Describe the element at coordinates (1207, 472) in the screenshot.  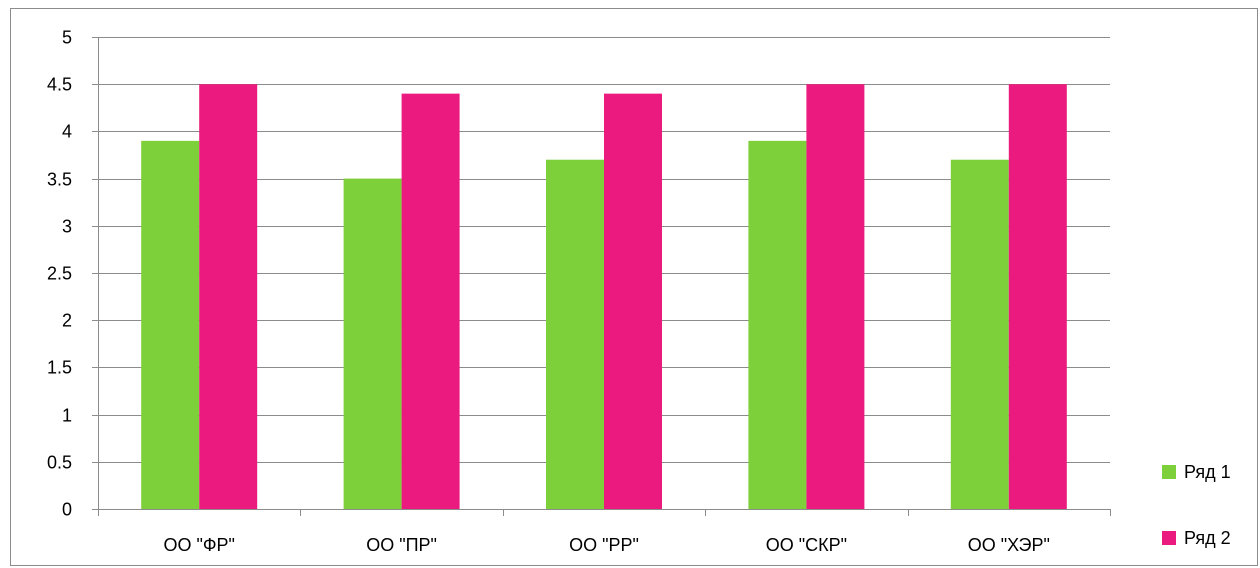
I see `legend-label: Ряд 1` at that location.